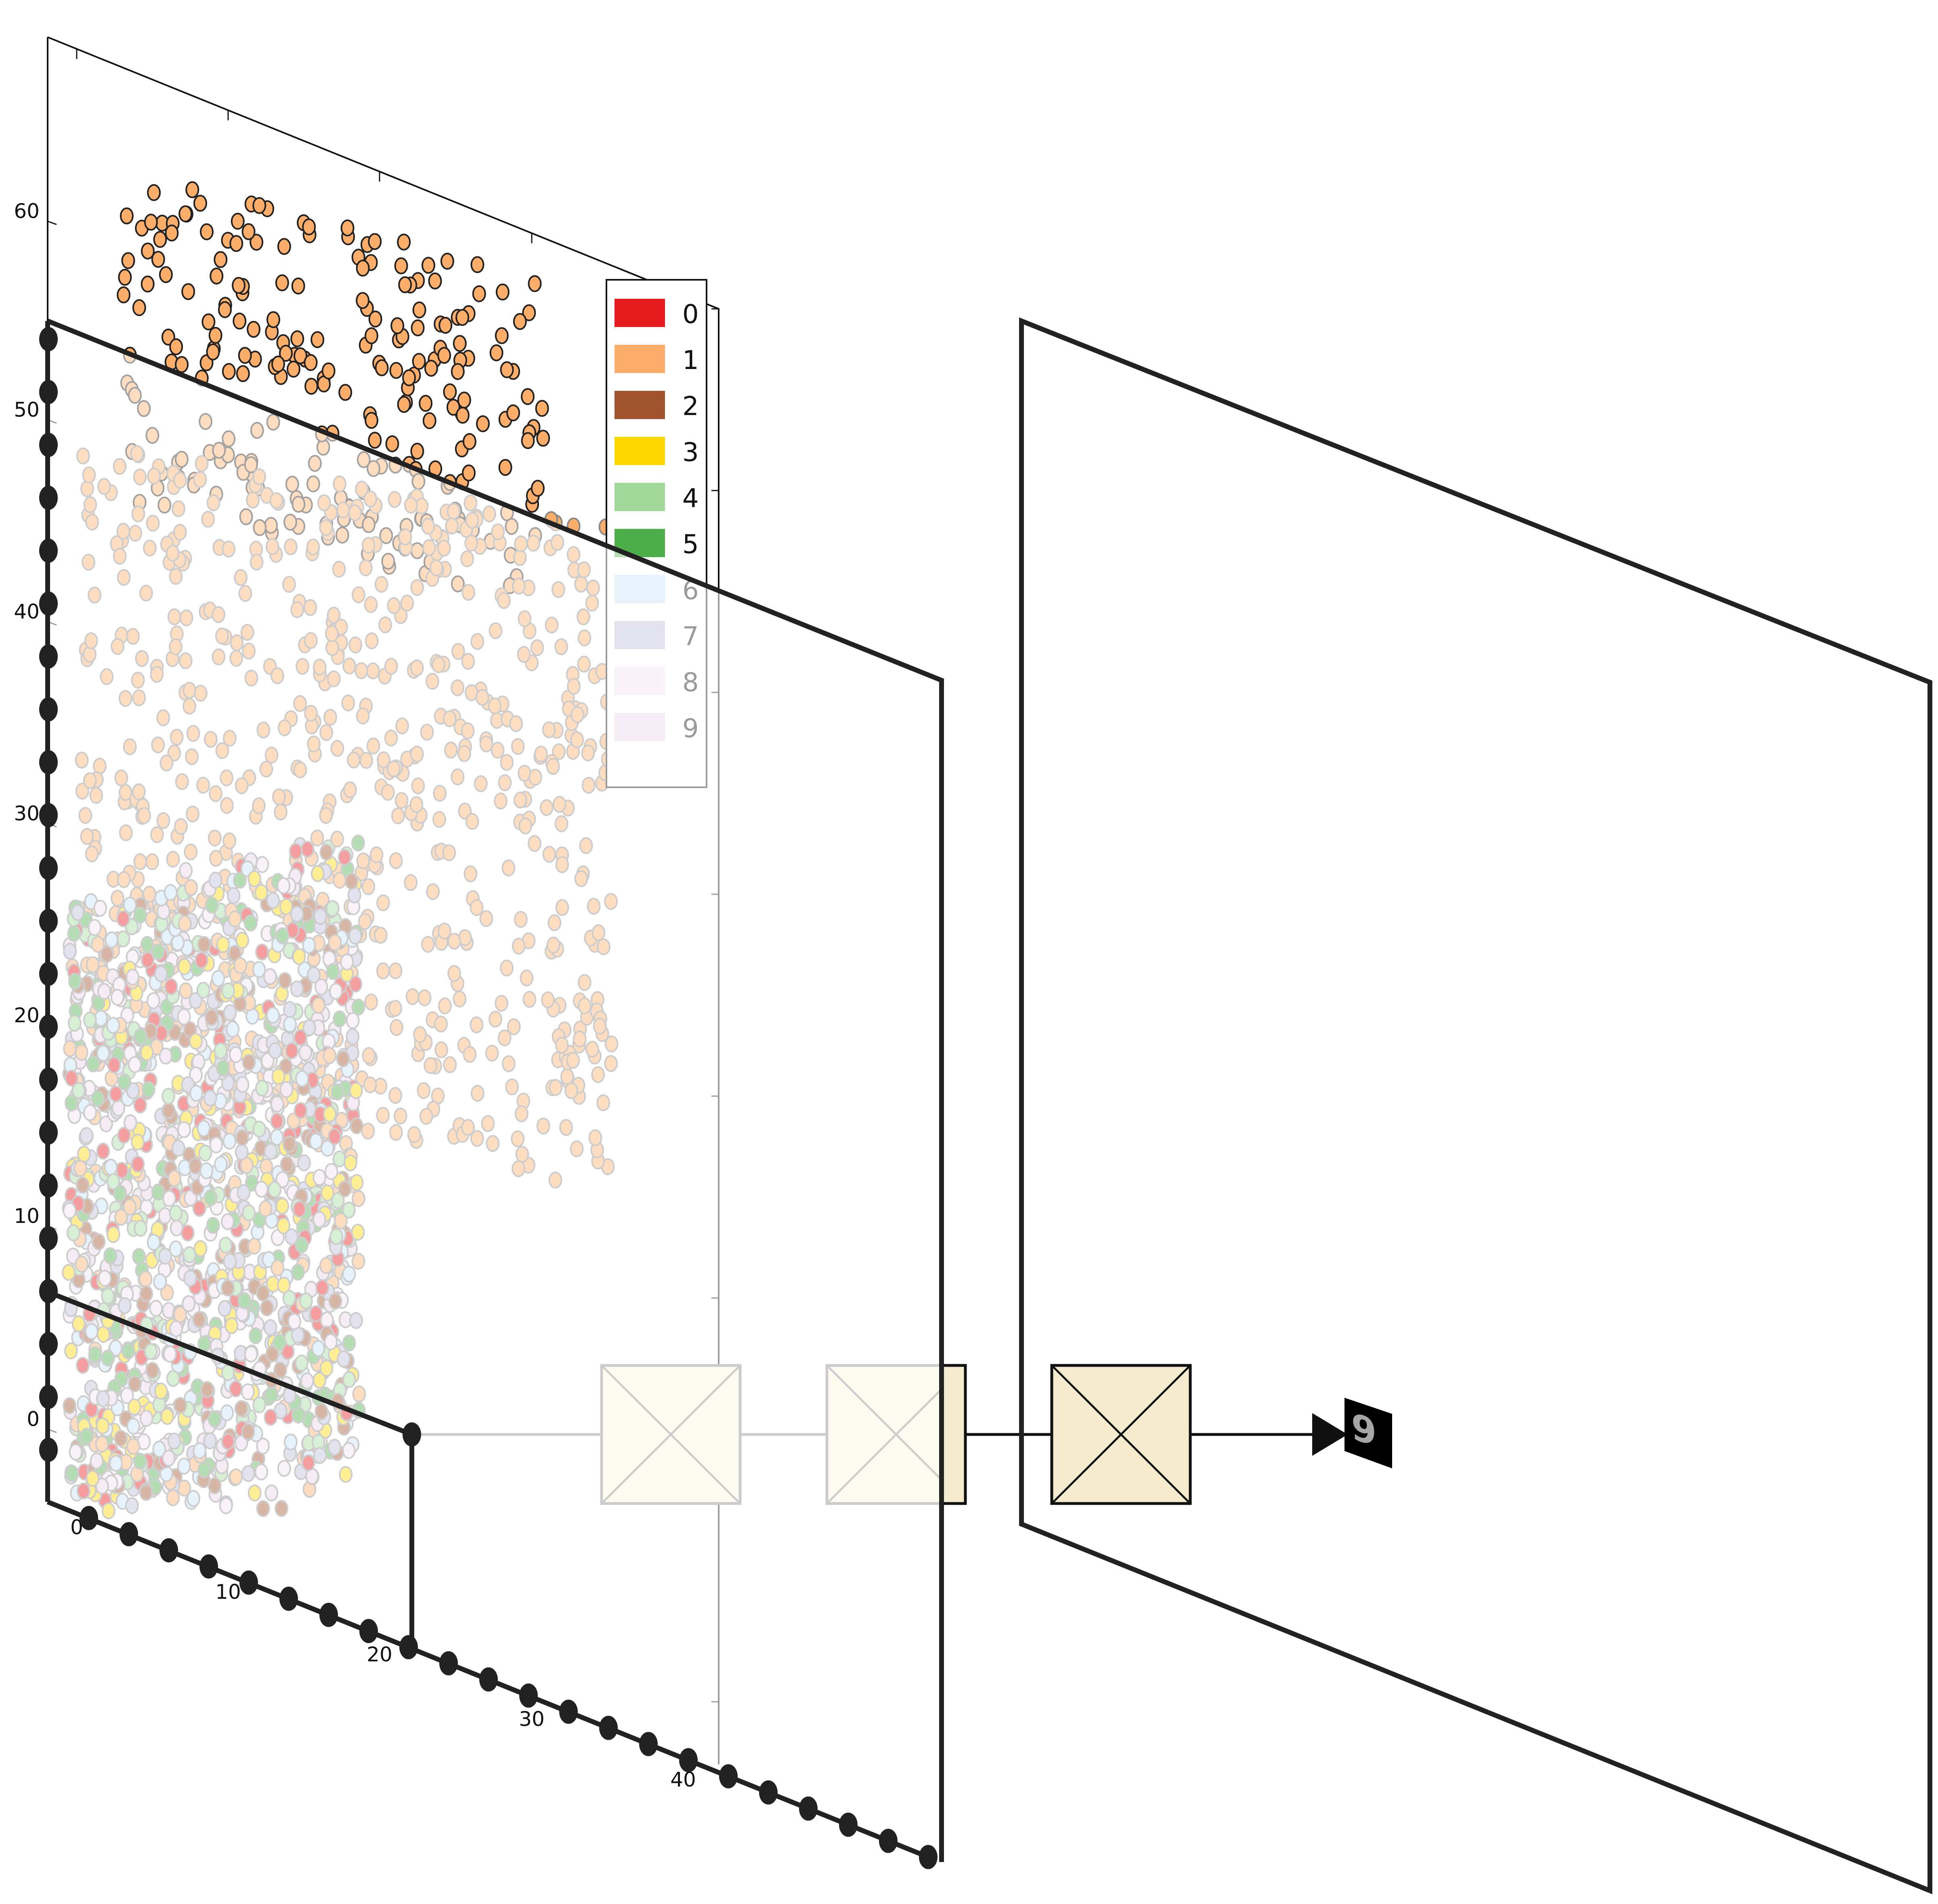  What do you see at coordinates (380, 177) in the screenshot?
I see `top-axis-ticks` at bounding box center [380, 177].